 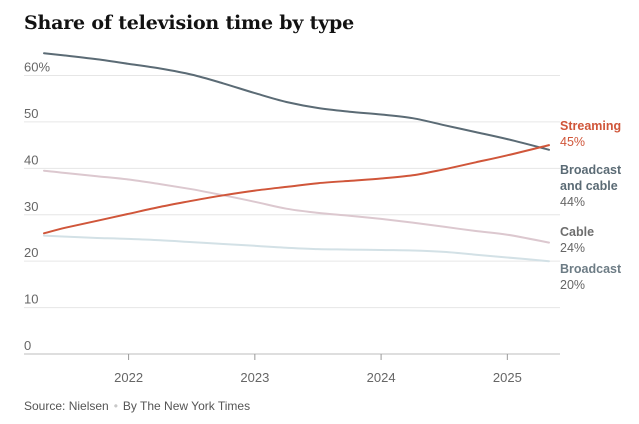 I want to click on x-tick-label: 2022, so click(x=128, y=377).